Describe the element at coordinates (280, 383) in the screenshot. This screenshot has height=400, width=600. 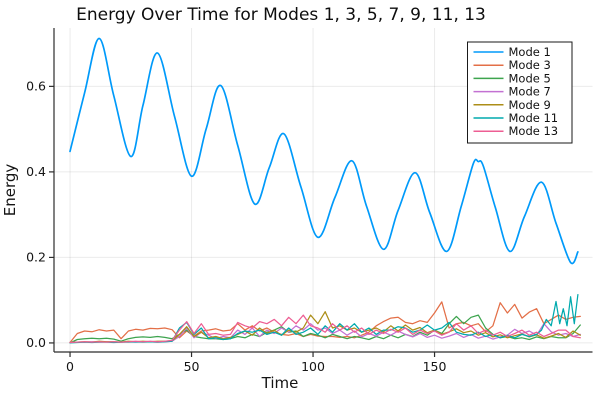
I see `x-axis-label: Time` at that location.